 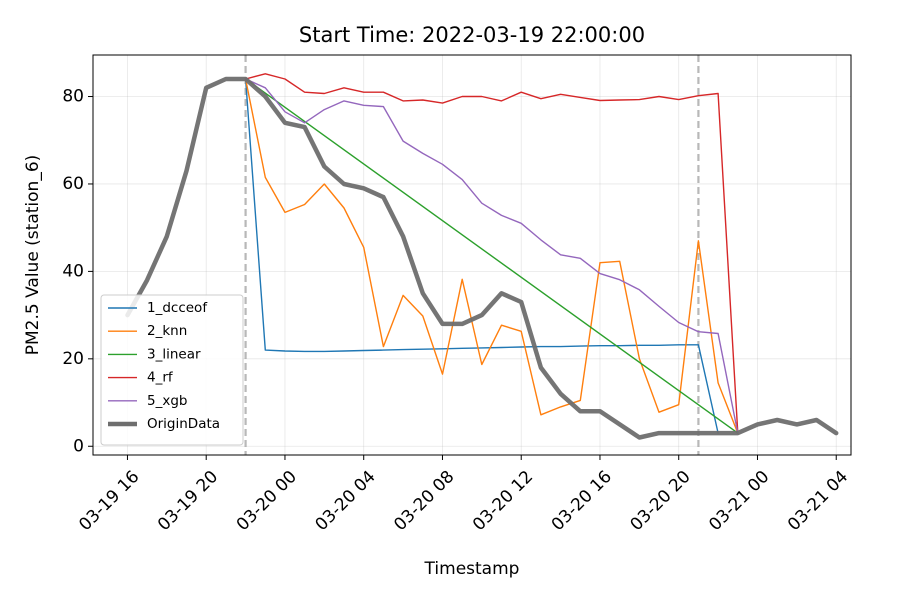 What do you see at coordinates (160, 378) in the screenshot?
I see `legend-label: 4_rf` at bounding box center [160, 378].